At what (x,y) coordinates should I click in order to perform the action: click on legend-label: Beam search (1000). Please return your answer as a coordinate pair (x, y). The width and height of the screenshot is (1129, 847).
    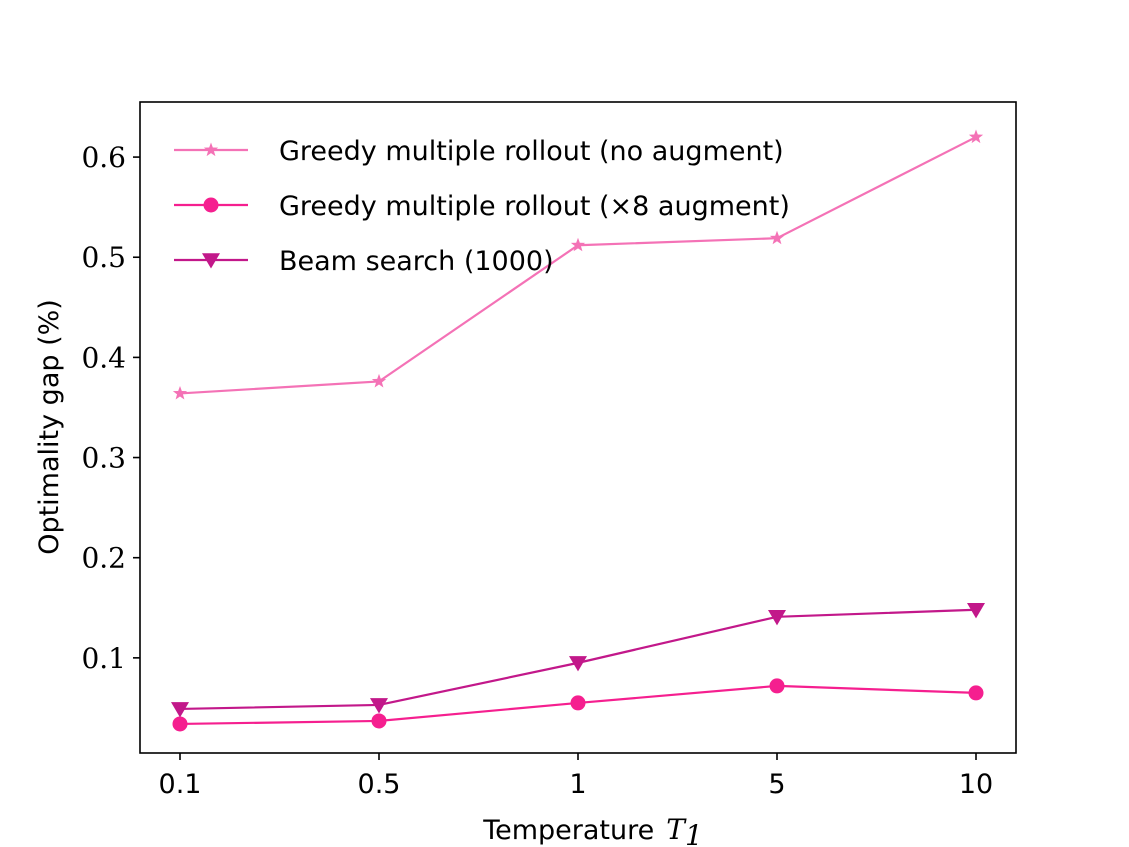
    Looking at the image, I should click on (416, 261).